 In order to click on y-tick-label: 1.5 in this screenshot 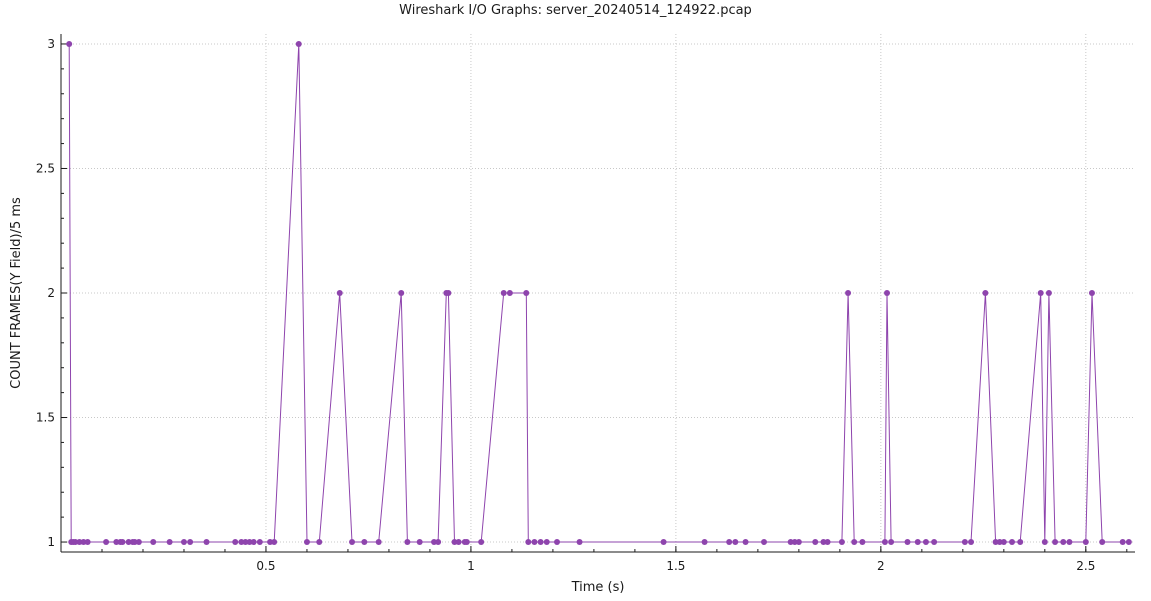, I will do `click(45, 418)`.